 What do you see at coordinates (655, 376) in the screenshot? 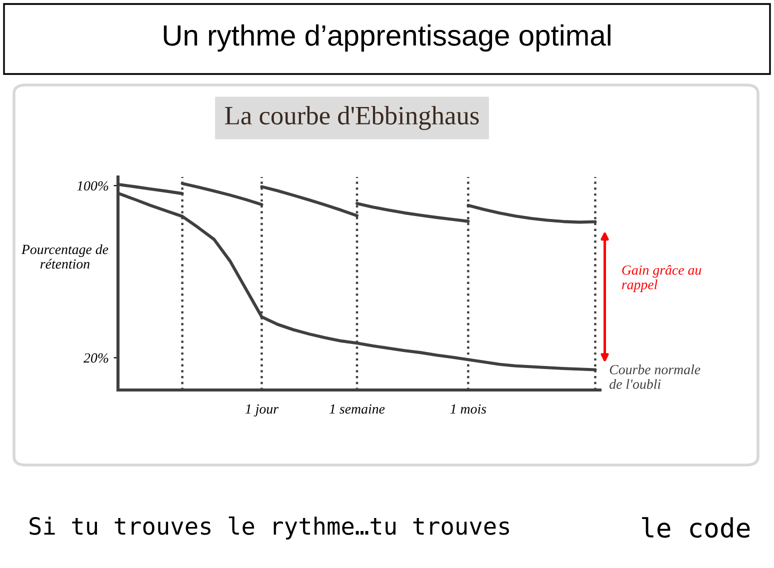
I see `series-label: Courbe normale de l'oubli` at bounding box center [655, 376].